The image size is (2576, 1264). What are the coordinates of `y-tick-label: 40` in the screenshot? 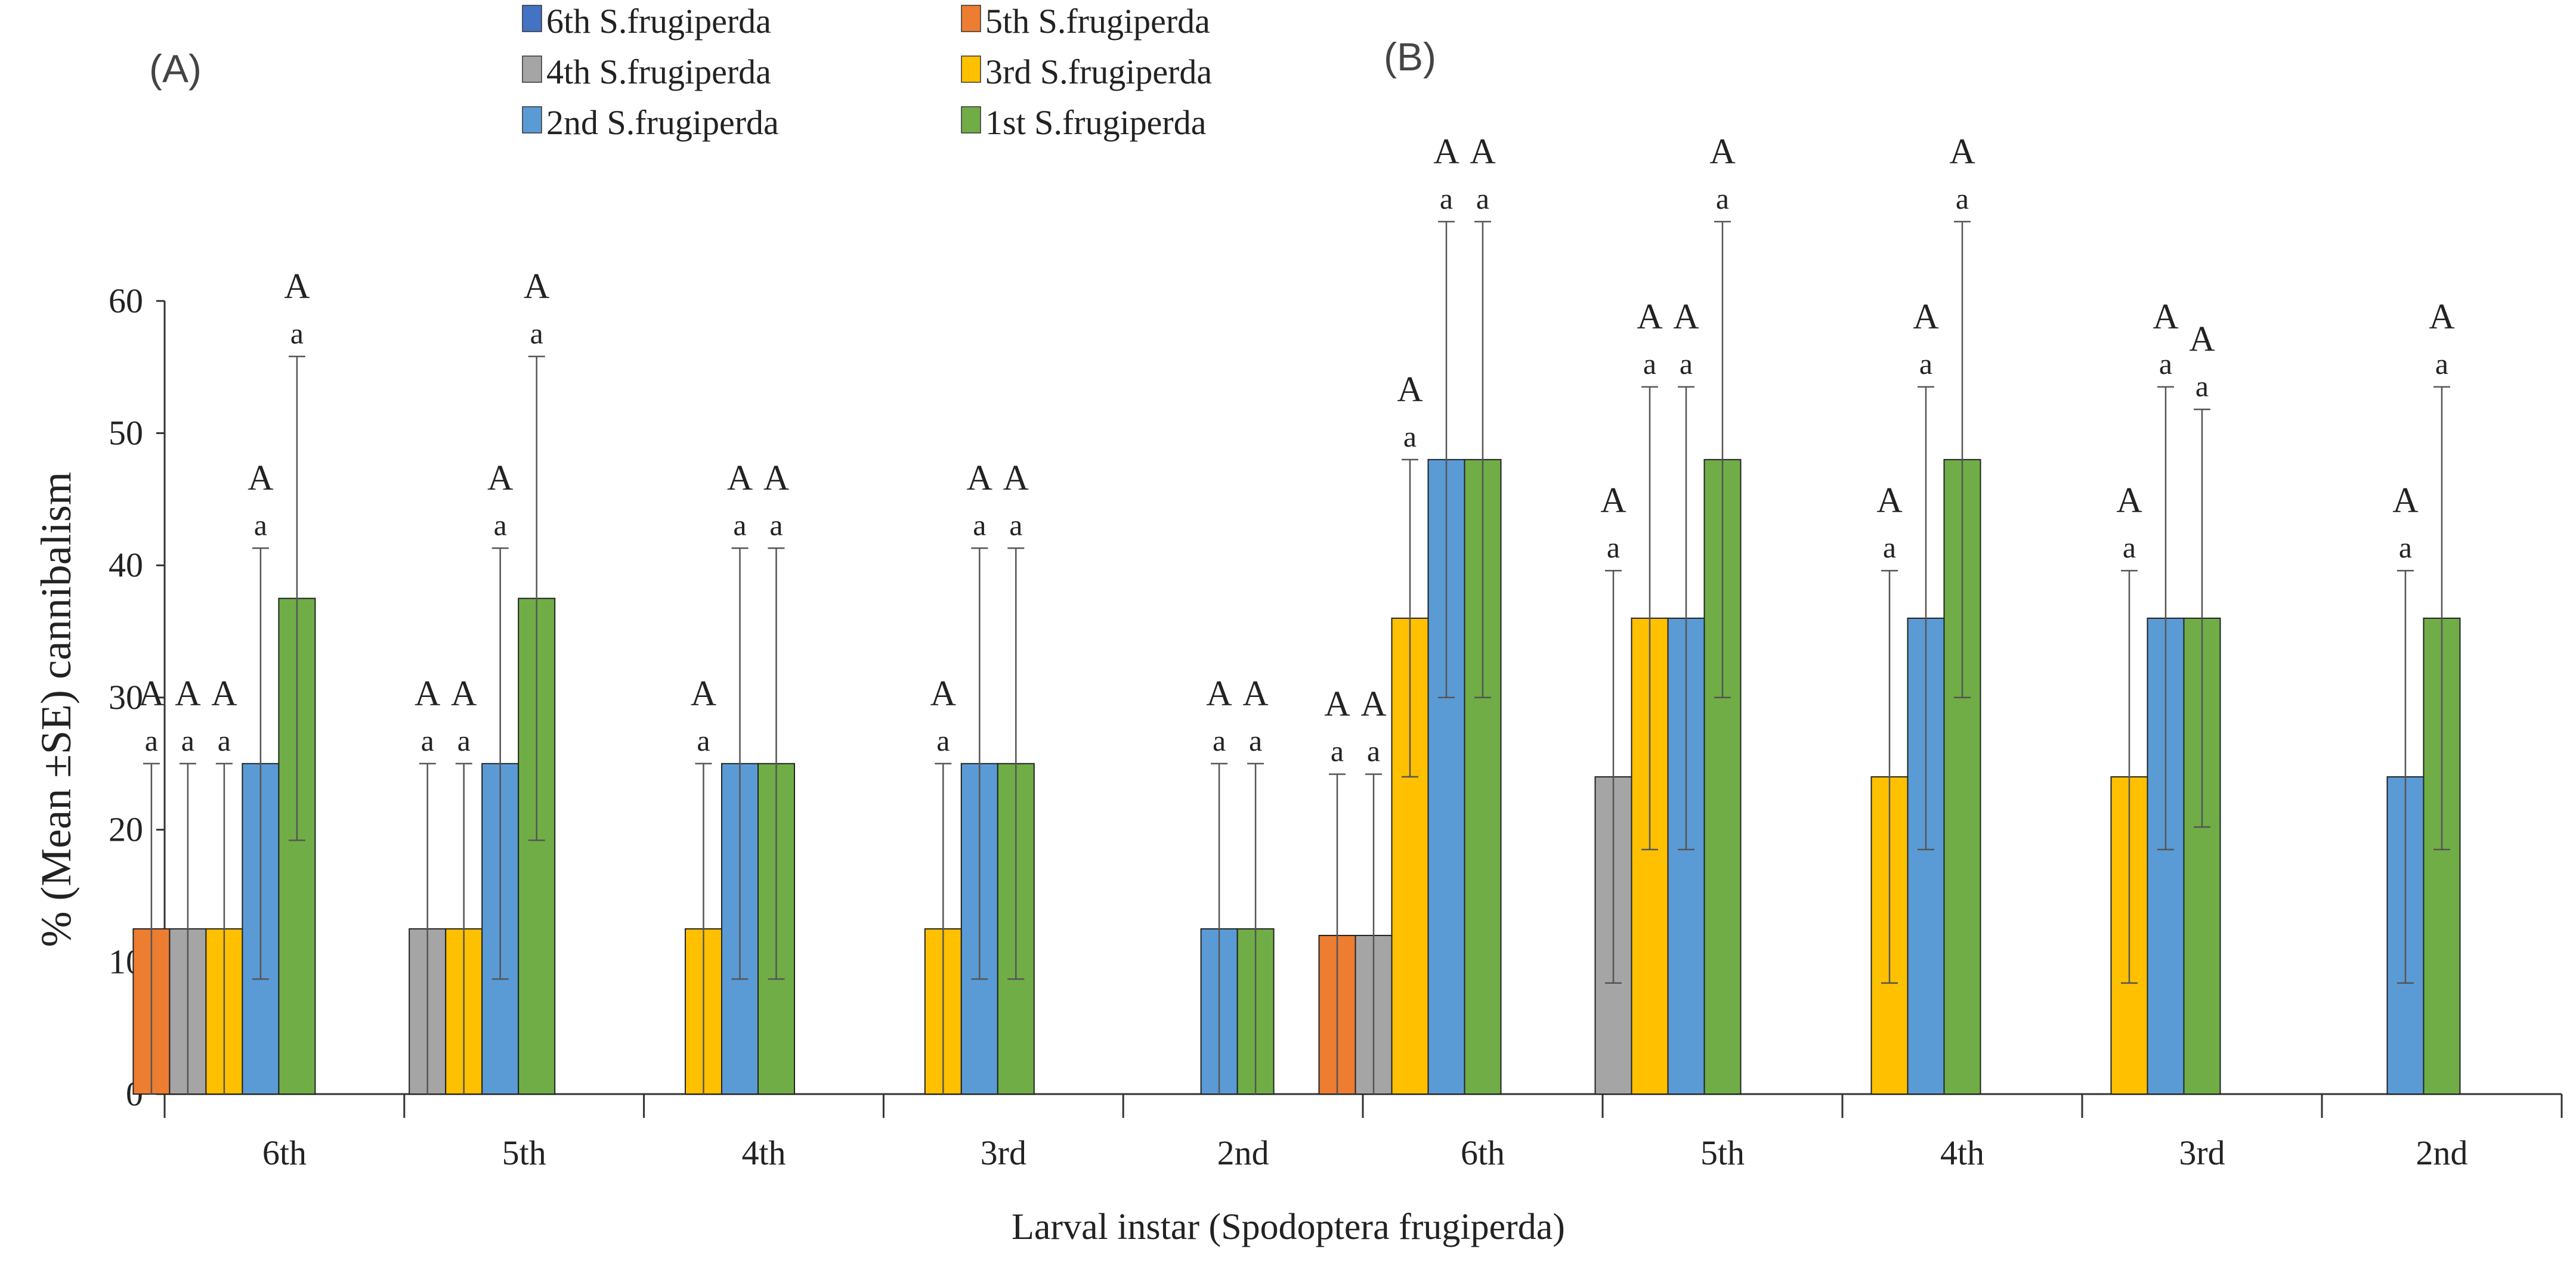 It's located at (126, 565).